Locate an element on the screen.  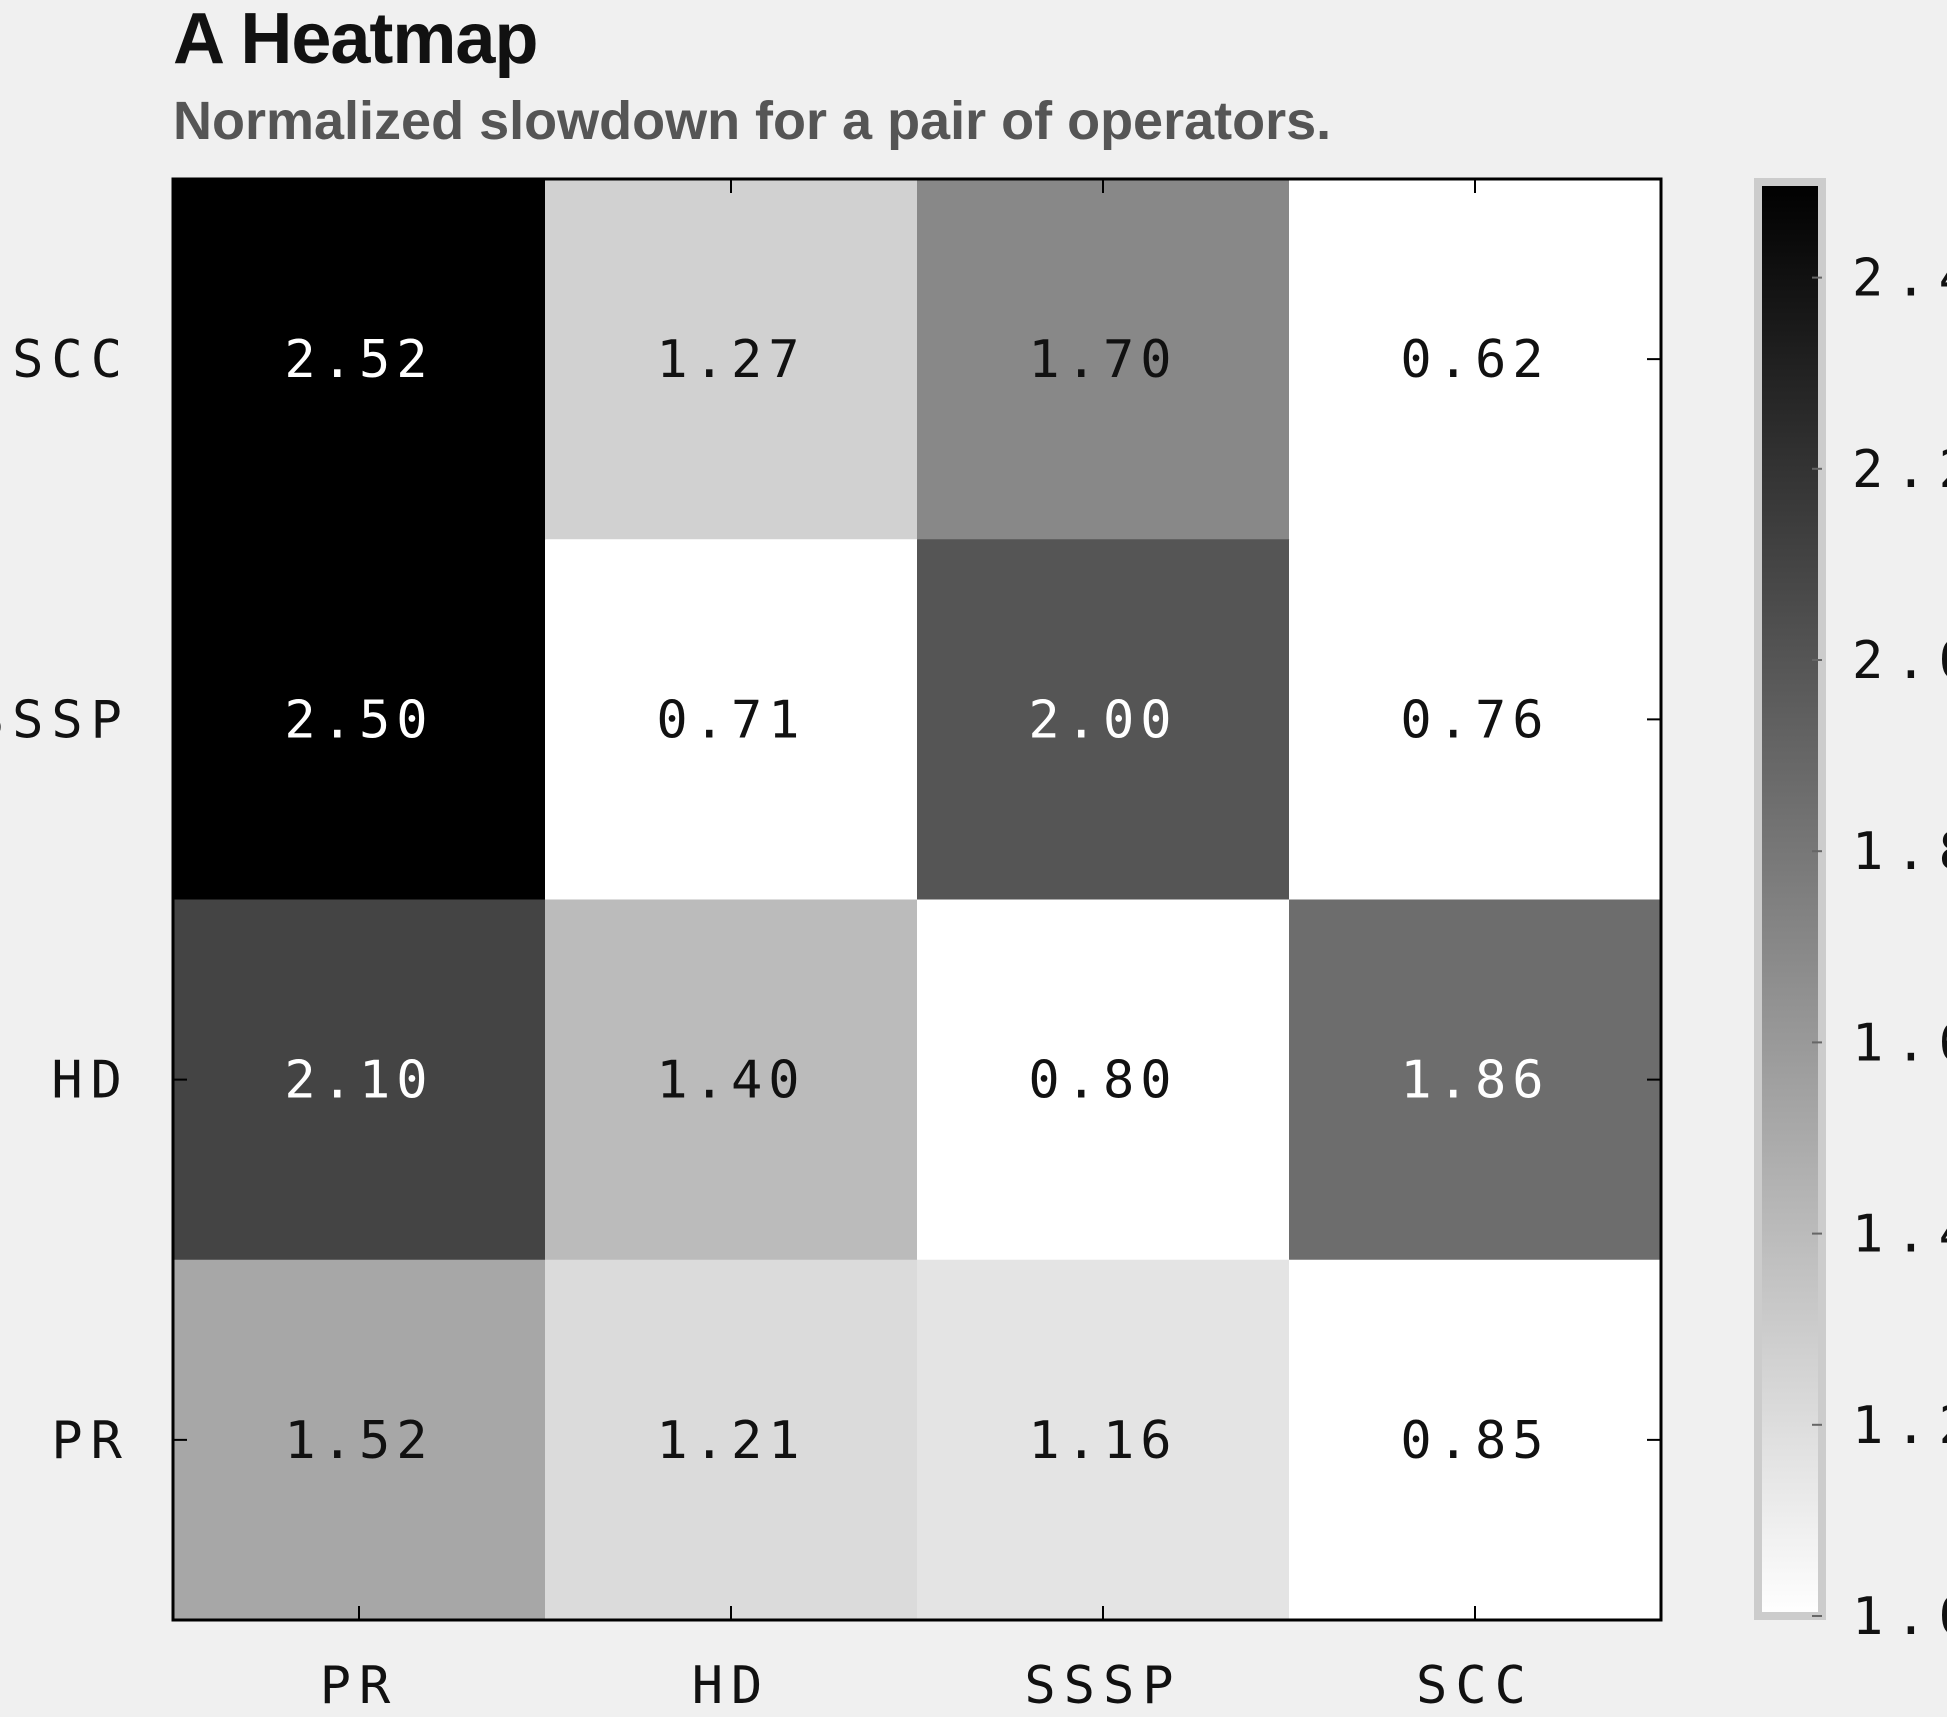
colorbar is located at coordinates (1790, 899).